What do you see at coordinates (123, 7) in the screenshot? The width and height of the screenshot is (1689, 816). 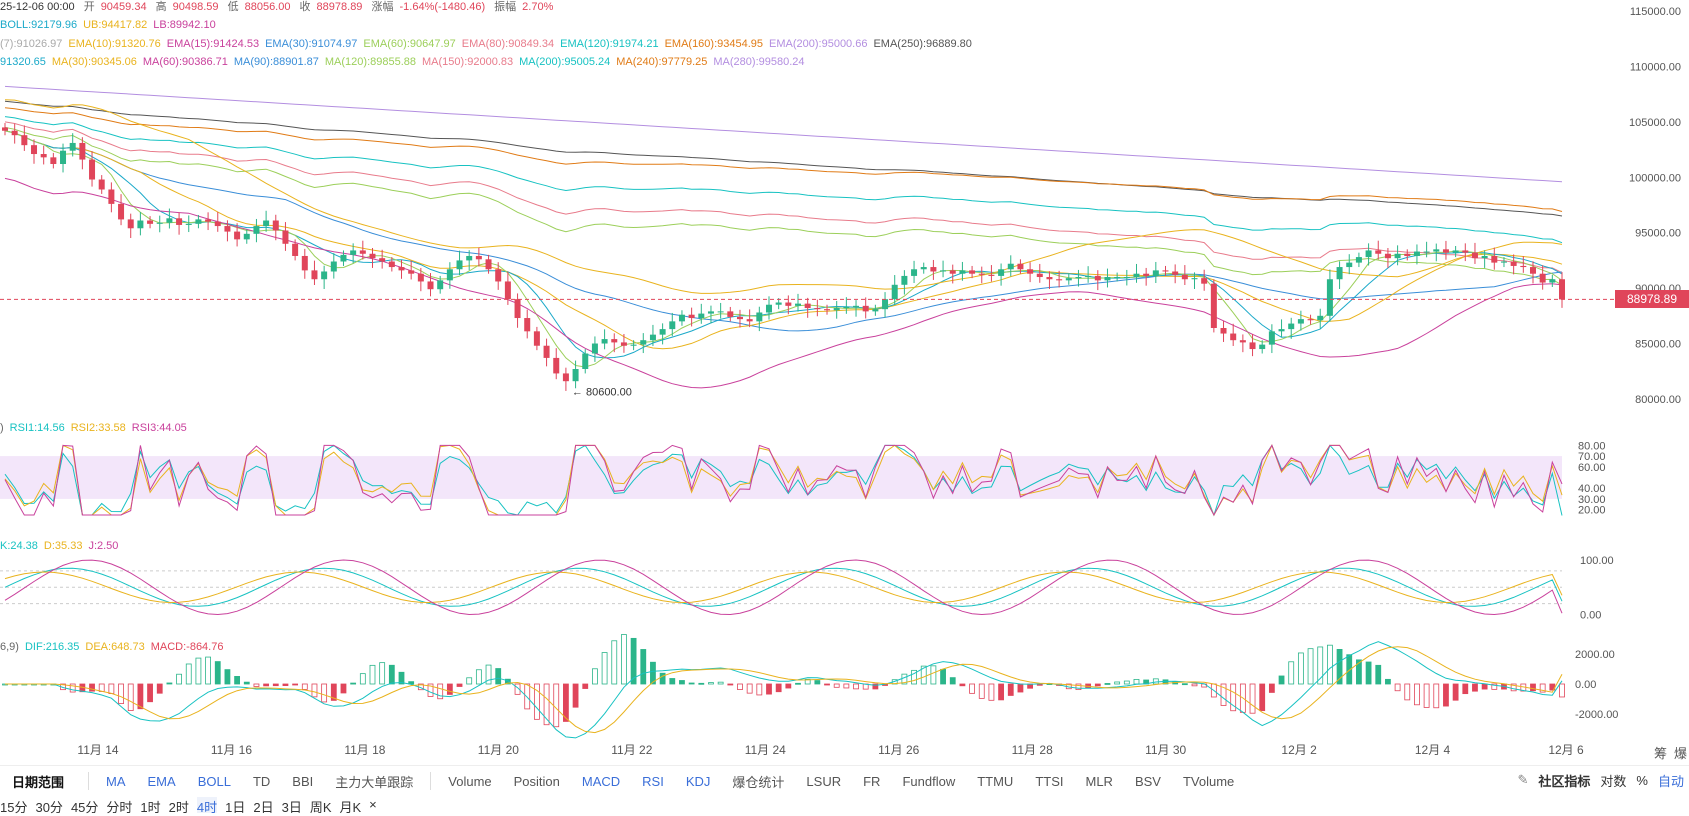 I see `open-value: 90459.34` at bounding box center [123, 7].